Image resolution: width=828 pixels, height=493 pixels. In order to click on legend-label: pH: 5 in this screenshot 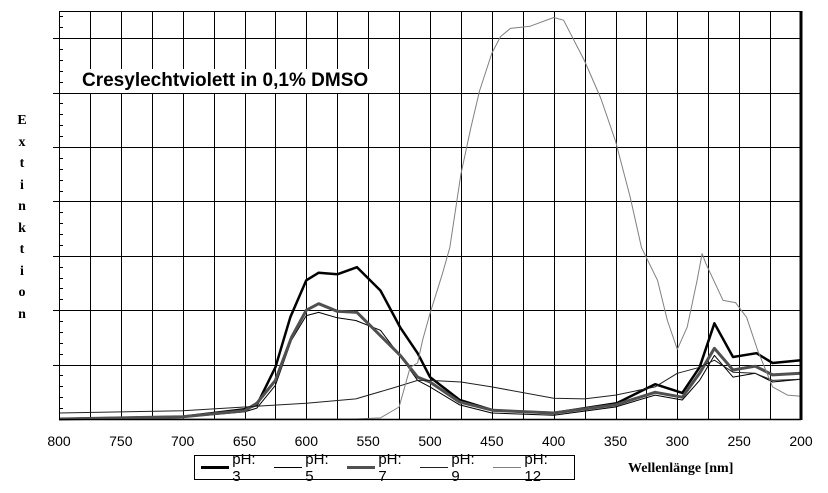, I will do `click(317, 467)`.